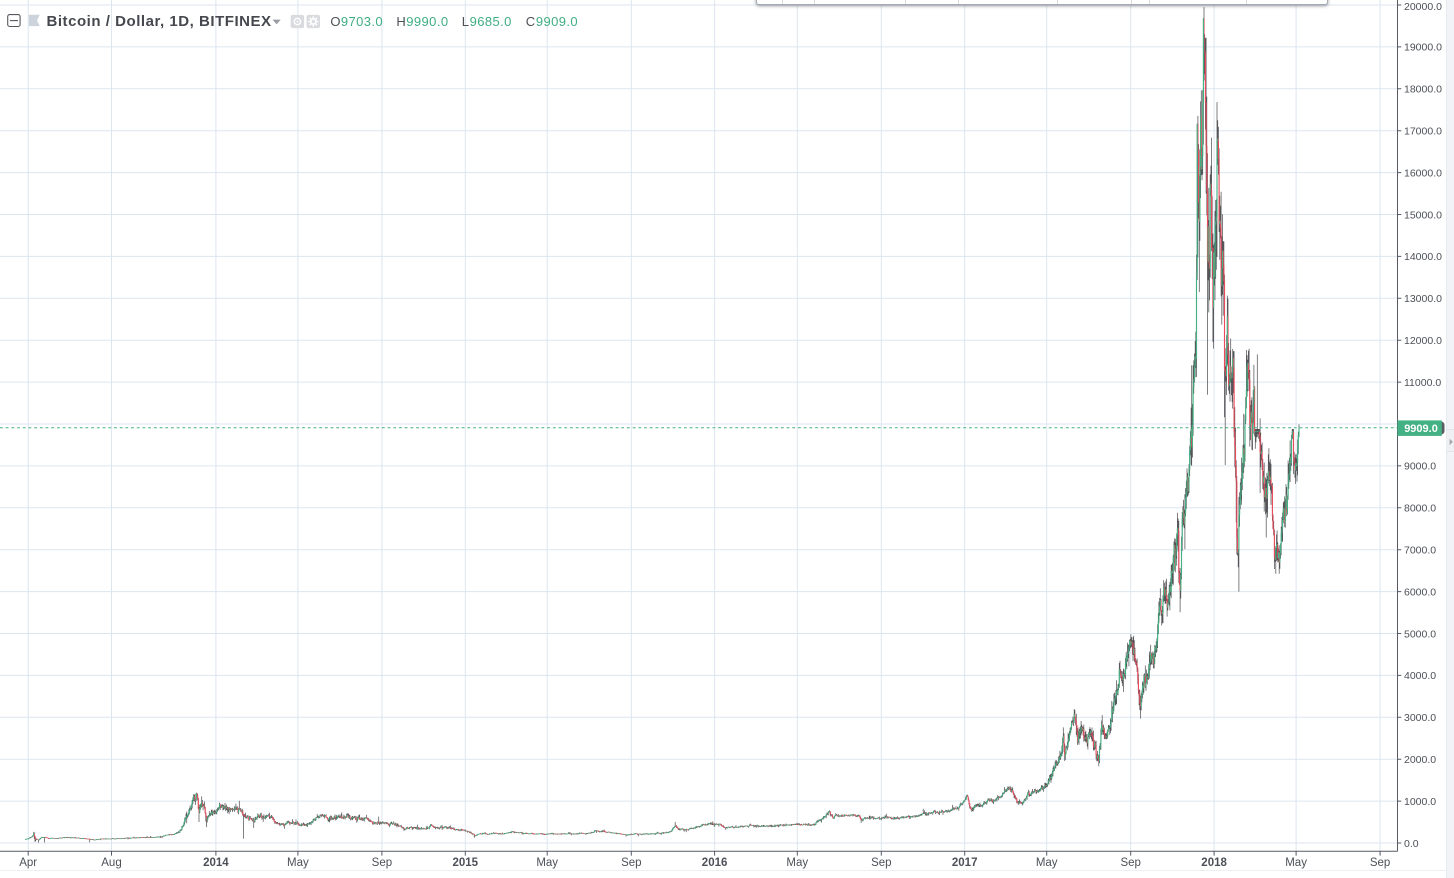  Describe the element at coordinates (965, 863) in the screenshot. I see `svg-text: 2017` at that location.